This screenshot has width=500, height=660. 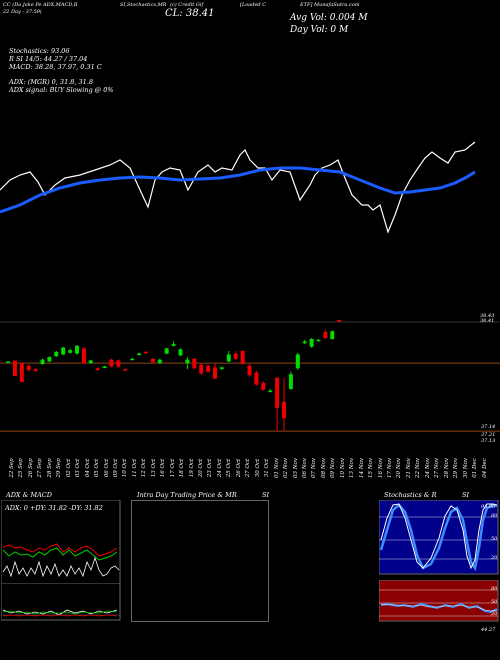 What do you see at coordinates (487, 316) in the screenshot?
I see `price-top: 38.43` at bounding box center [487, 316].